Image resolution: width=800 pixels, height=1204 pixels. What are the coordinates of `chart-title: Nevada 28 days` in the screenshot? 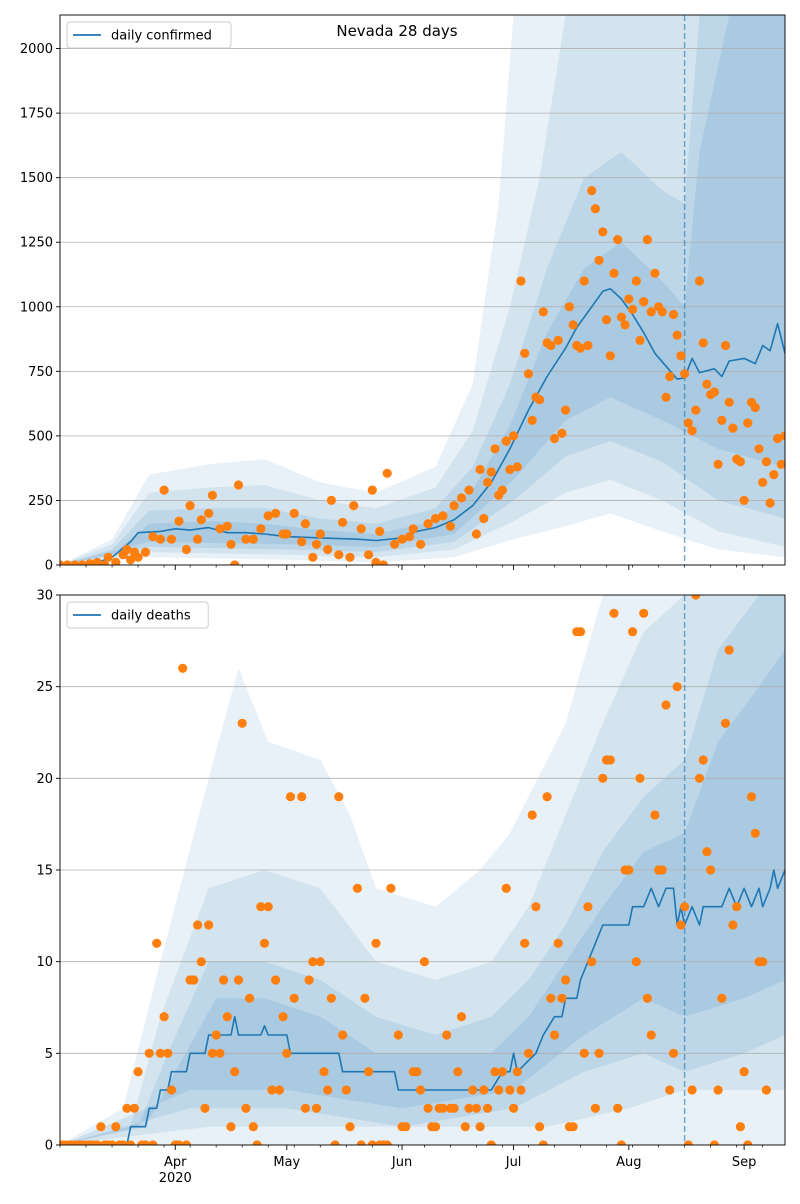 It's located at (396, 31).